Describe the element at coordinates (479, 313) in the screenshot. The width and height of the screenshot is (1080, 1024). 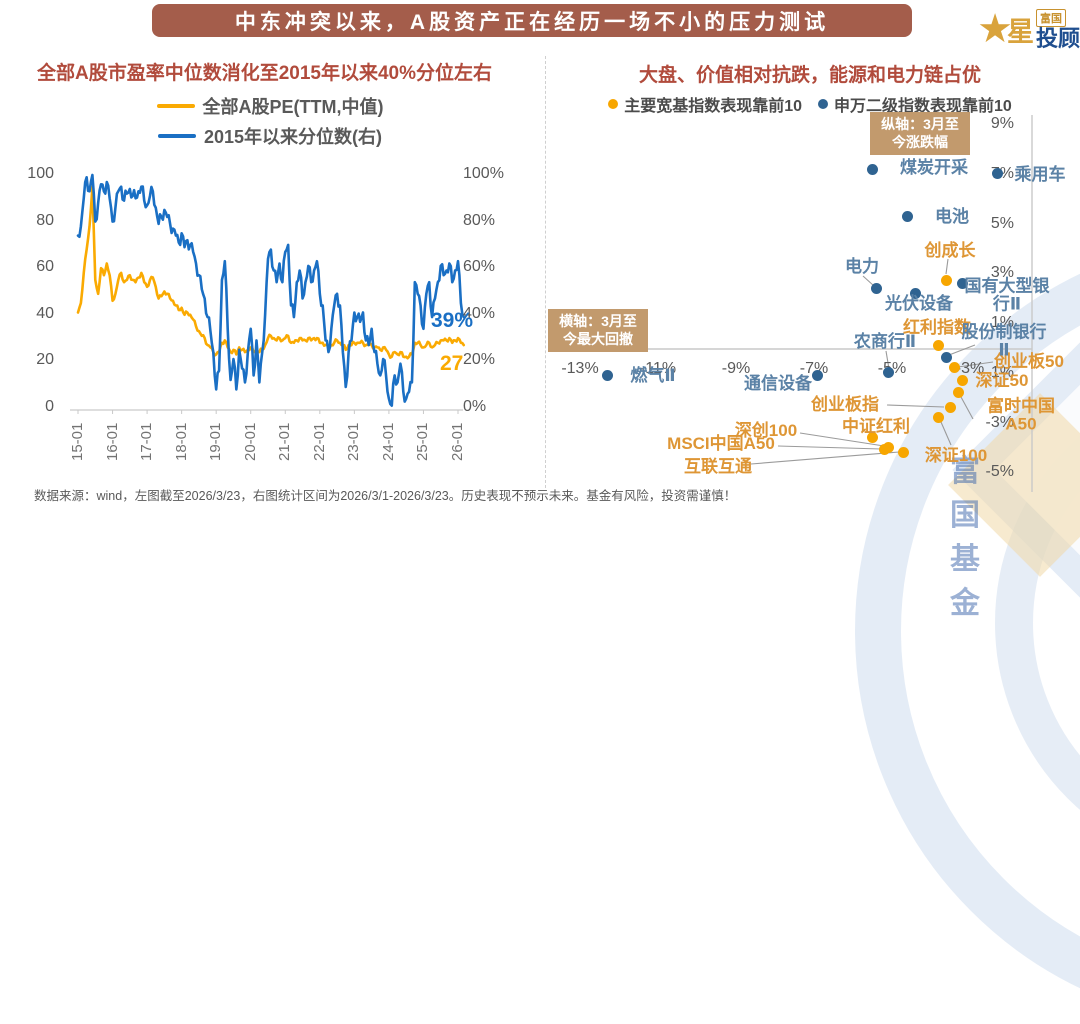
I see `right-y-axis-label: 40%` at that location.